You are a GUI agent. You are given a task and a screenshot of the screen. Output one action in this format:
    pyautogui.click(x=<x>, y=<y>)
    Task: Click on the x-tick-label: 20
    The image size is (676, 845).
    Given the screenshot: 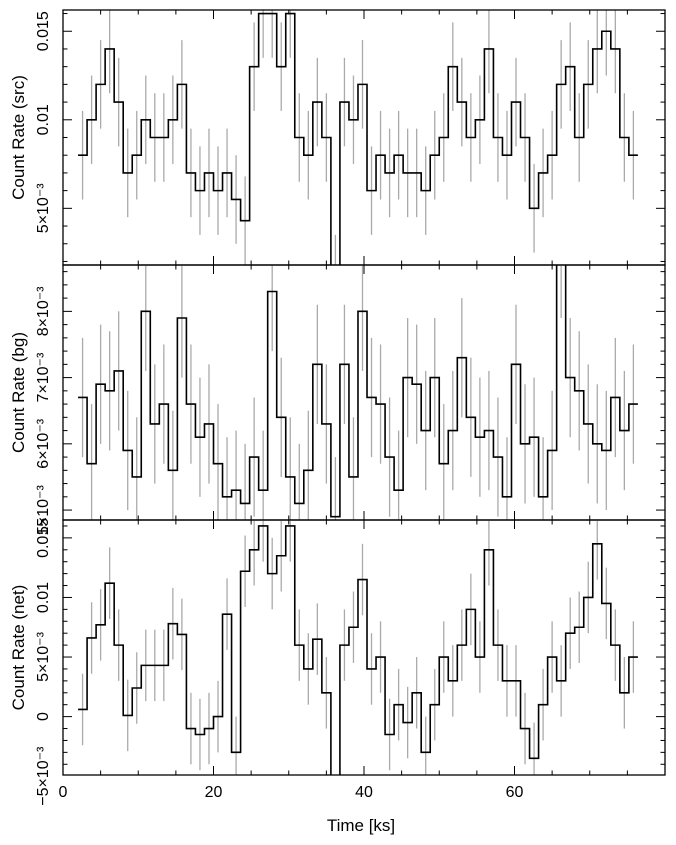 What is the action you would take?
    pyautogui.click(x=214, y=792)
    